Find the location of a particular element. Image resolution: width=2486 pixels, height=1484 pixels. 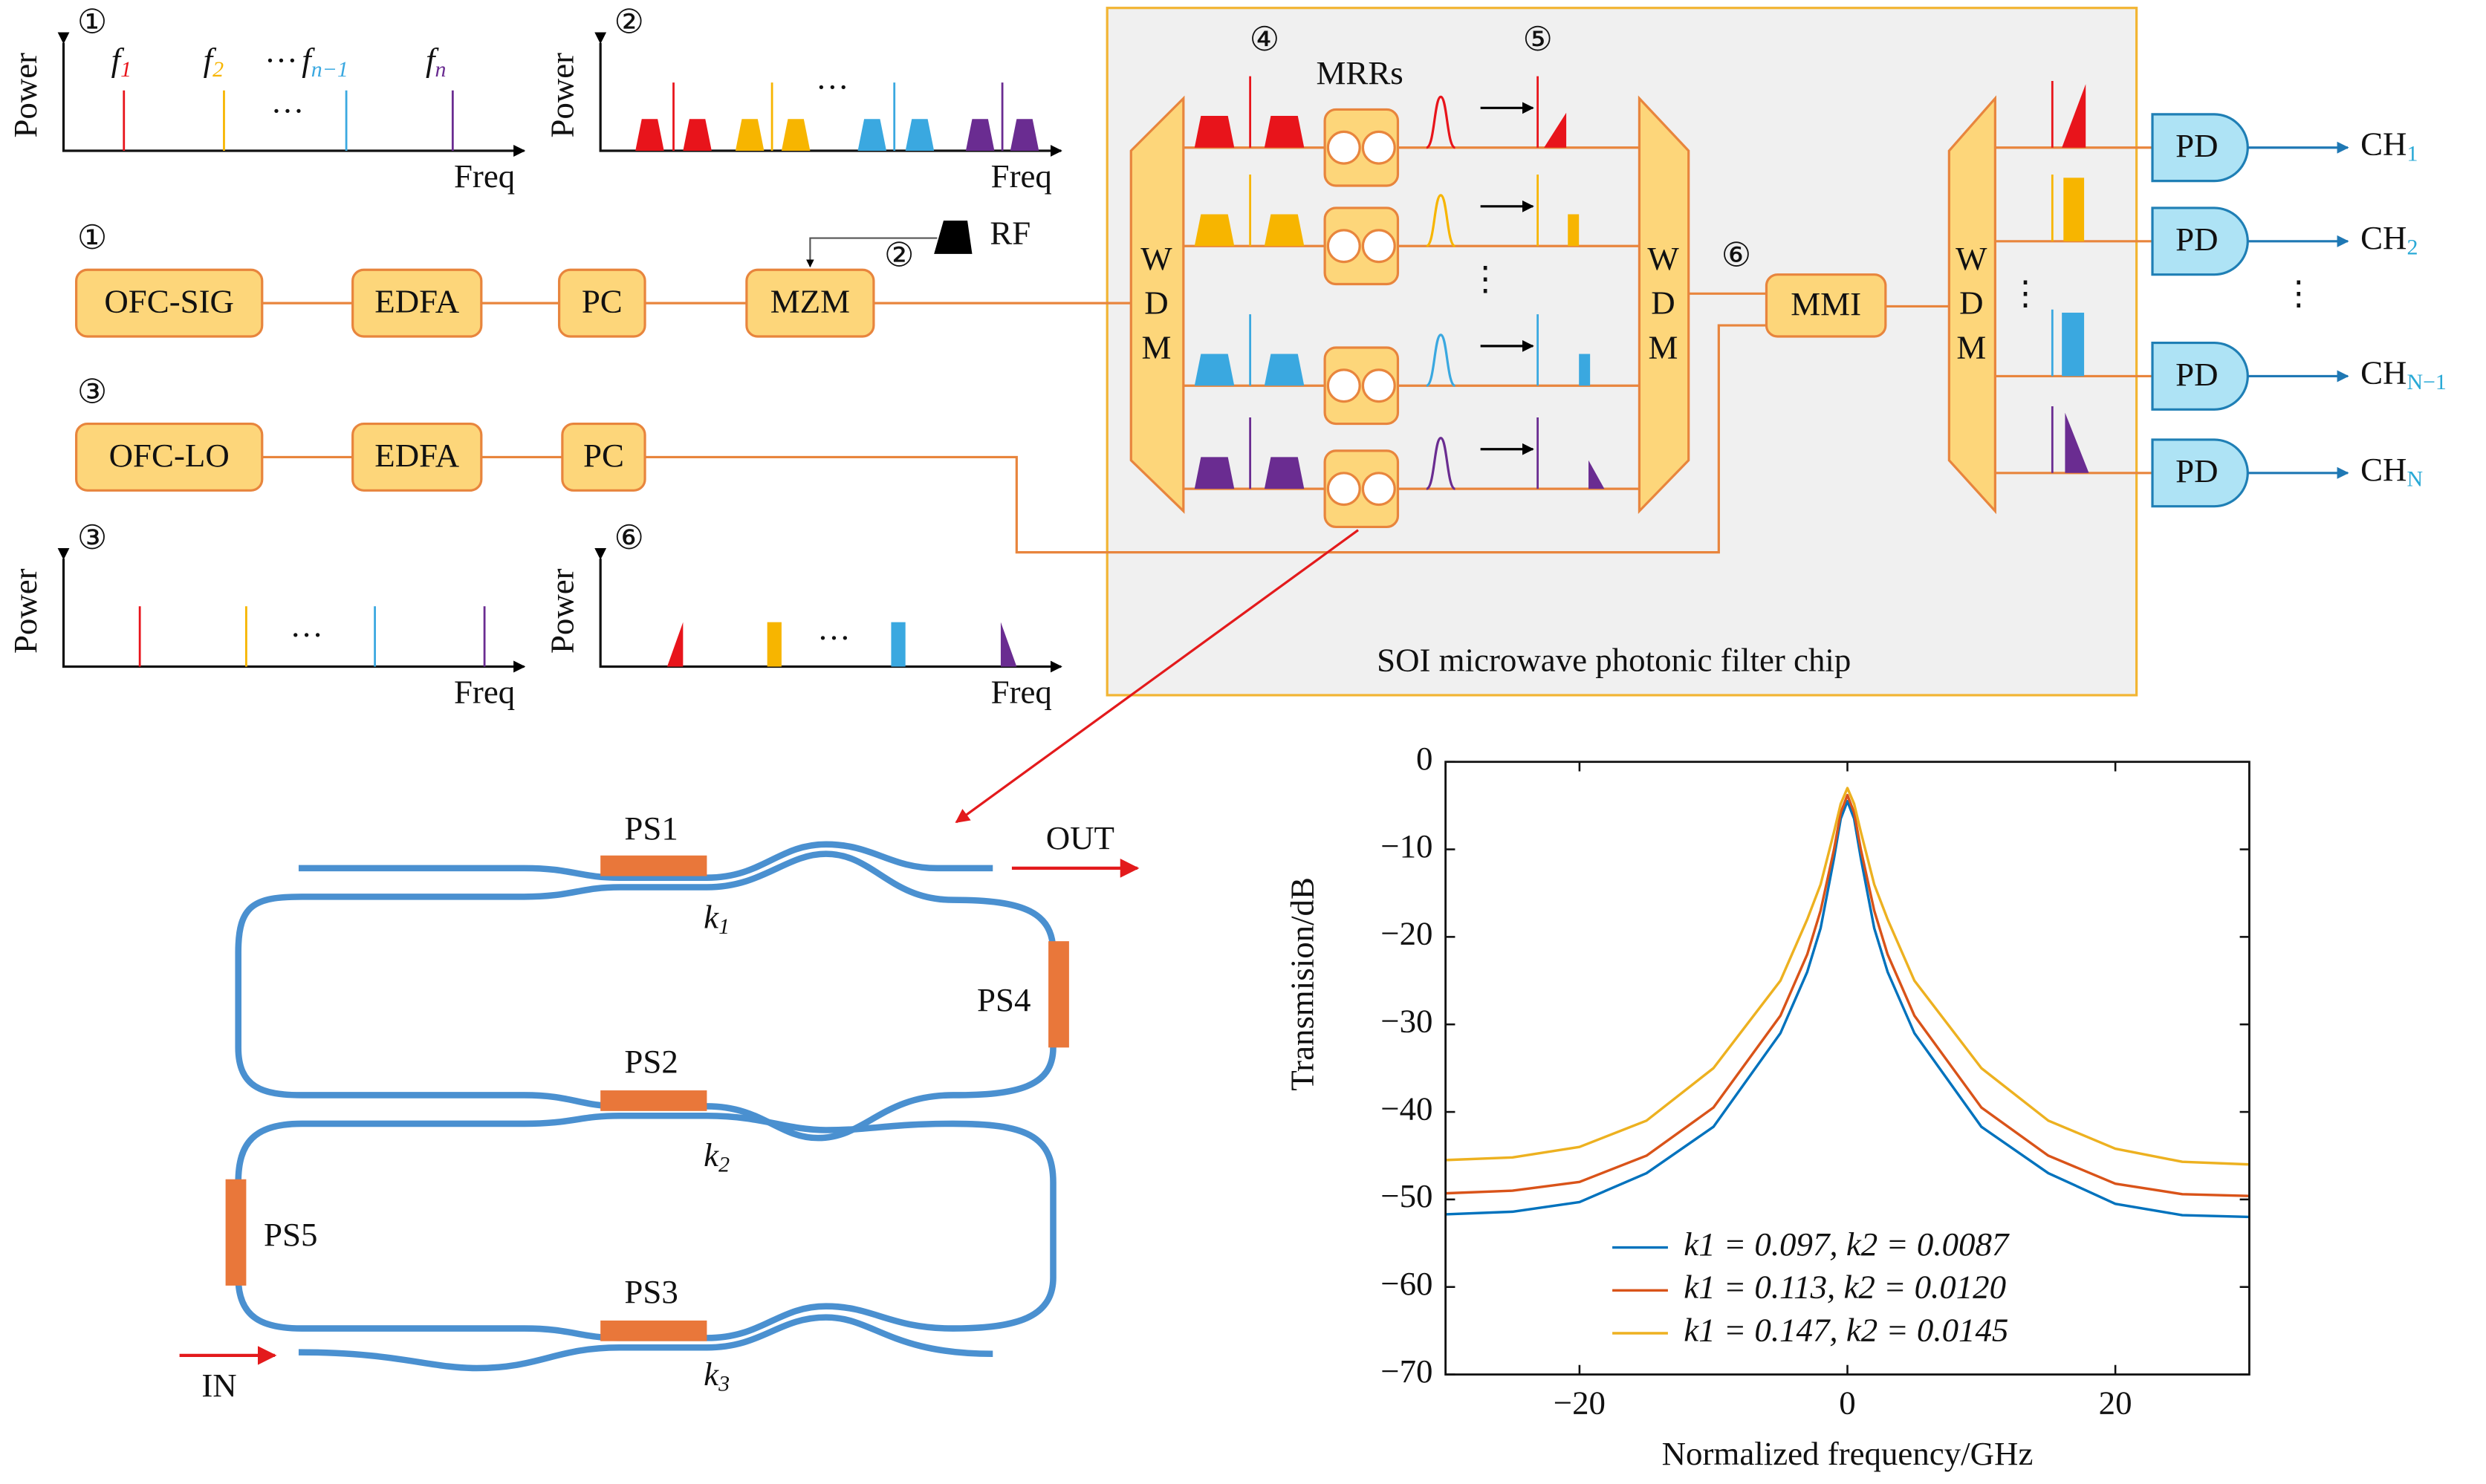

x-tick-label: 20 is located at coordinates (2115, 1403).